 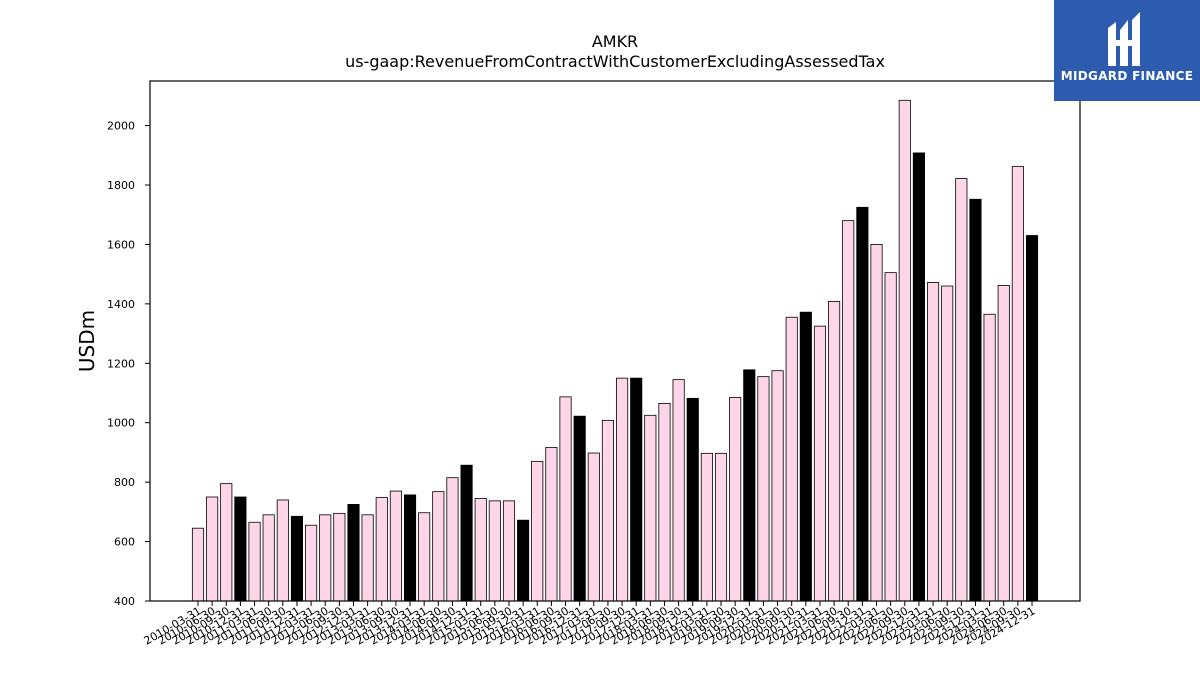 I want to click on brand-logo: MIDGARD FINANCE, so click(x=1127, y=50).